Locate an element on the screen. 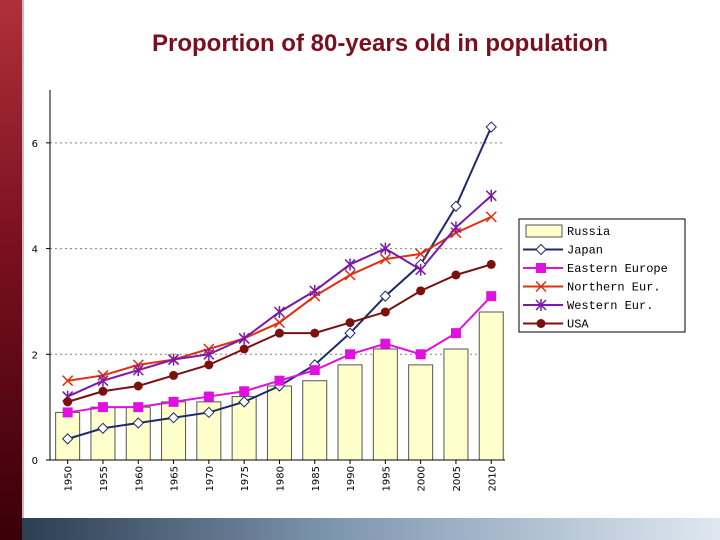  point-japan-1965 is located at coordinates (173, 418).